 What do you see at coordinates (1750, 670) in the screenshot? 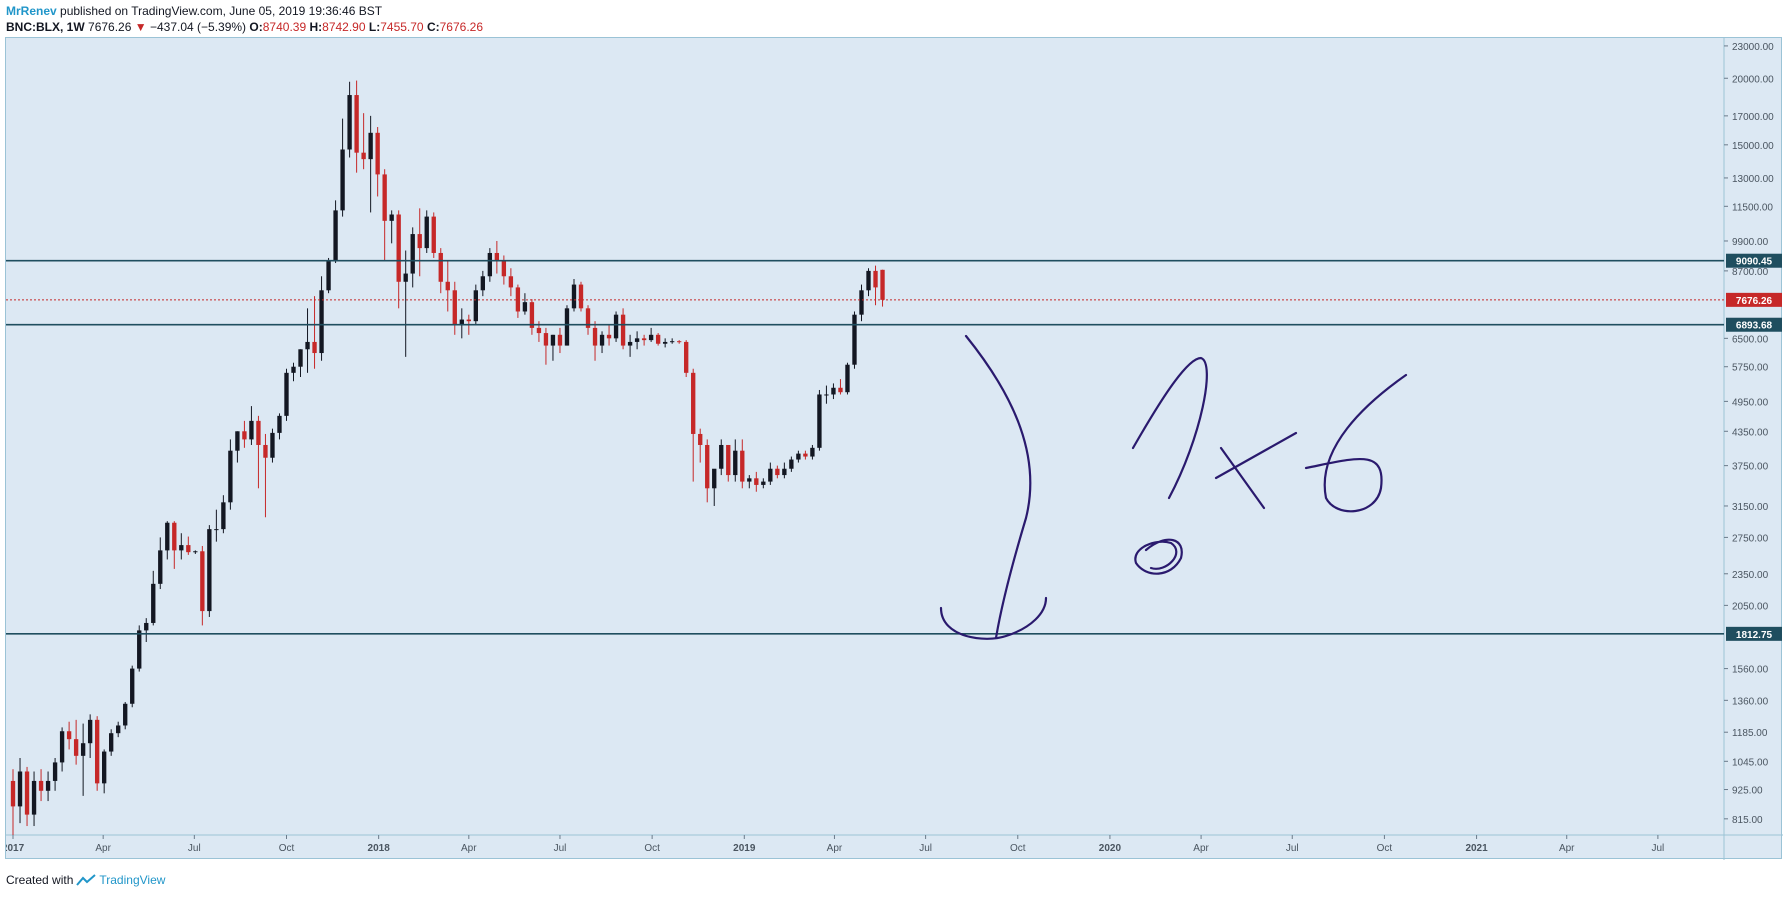
I see `price-tick-label: 1560.00` at bounding box center [1750, 670].